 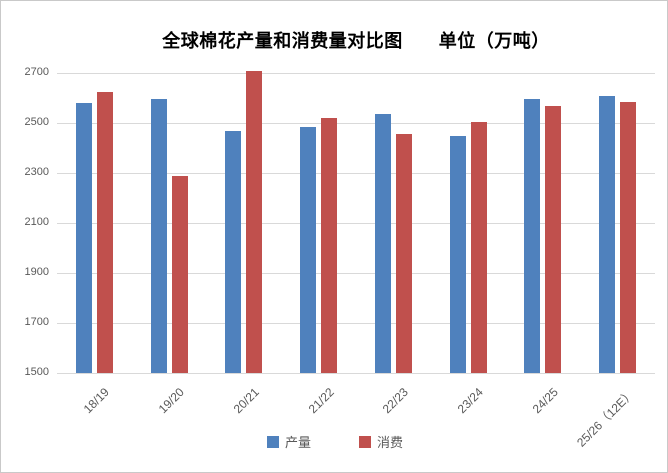 What do you see at coordinates (382, 244) in the screenshot?
I see `production-bar-22/23` at bounding box center [382, 244].